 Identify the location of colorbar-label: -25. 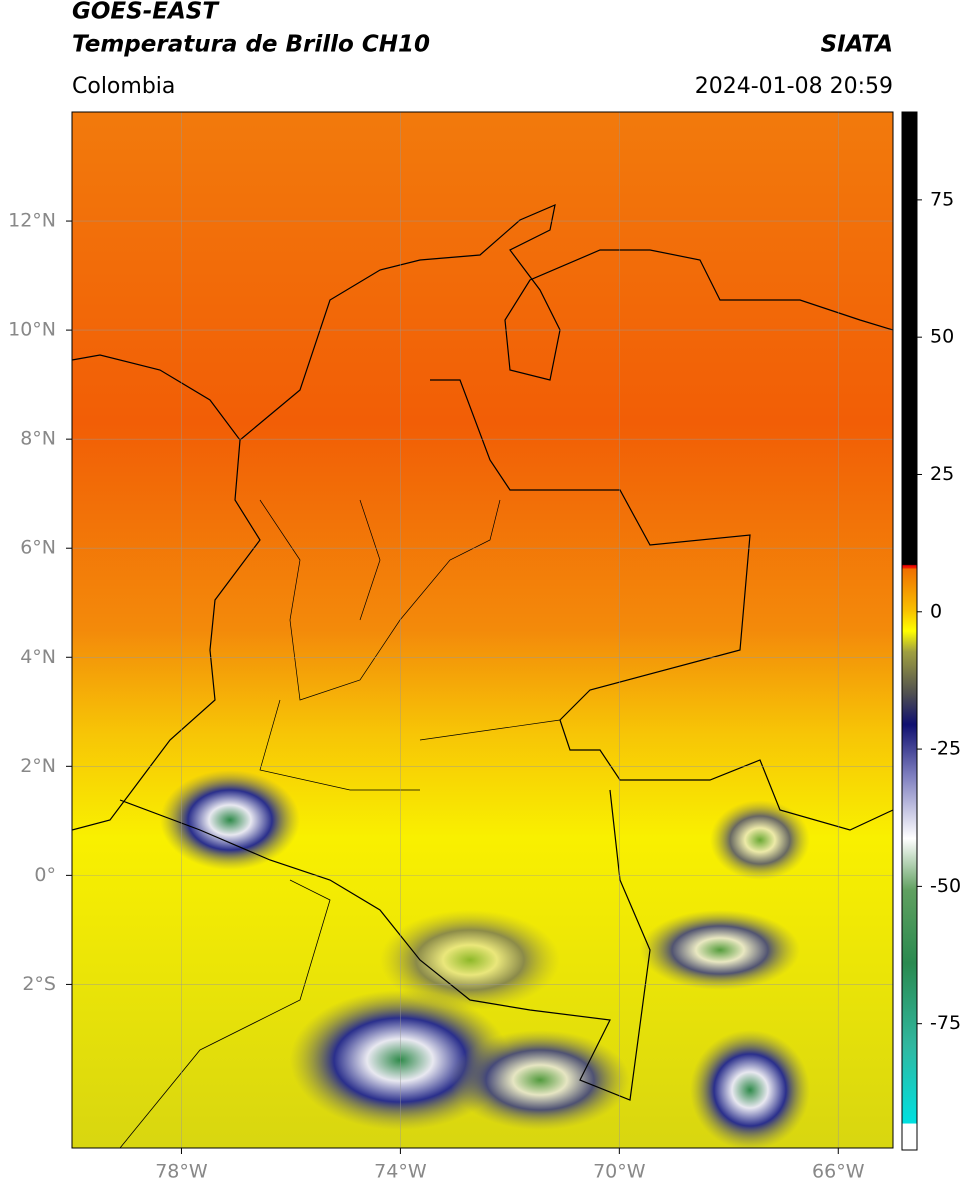
(945, 749).